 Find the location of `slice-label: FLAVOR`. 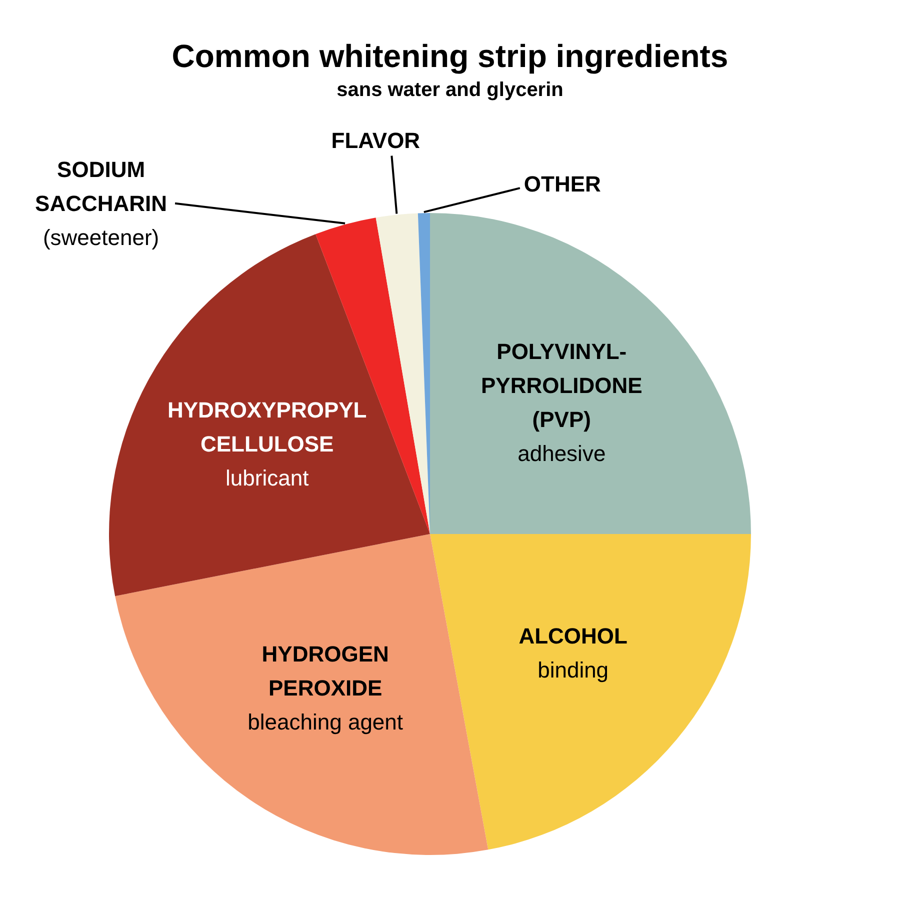

slice-label: FLAVOR is located at coordinates (375, 141).